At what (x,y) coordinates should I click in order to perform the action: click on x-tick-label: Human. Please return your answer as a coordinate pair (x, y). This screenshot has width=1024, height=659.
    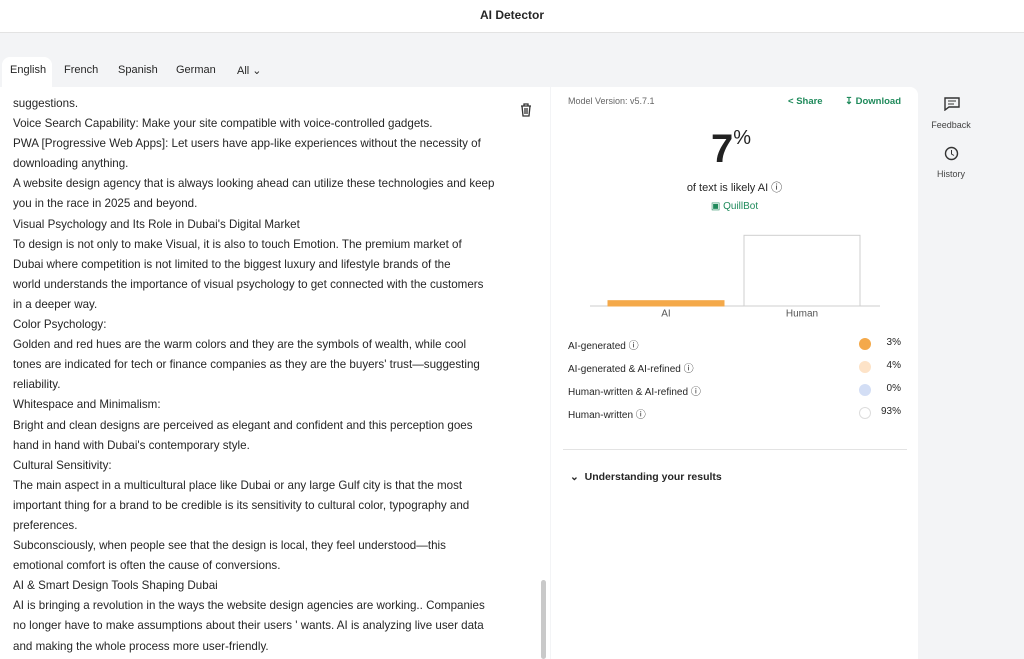
    Looking at the image, I should click on (802, 314).